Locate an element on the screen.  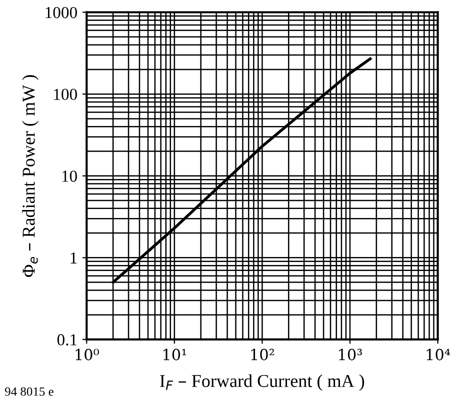
x-tick-label: 10⁴ is located at coordinates (438, 354).